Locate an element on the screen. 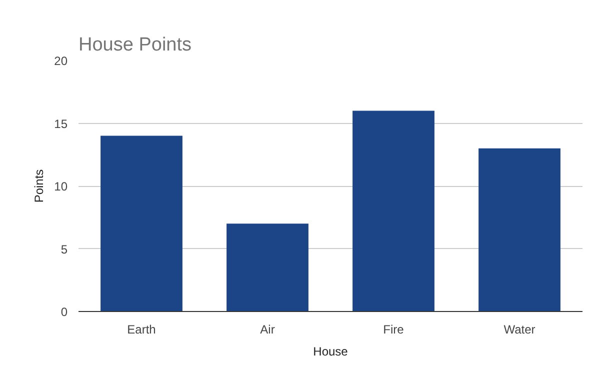 The image size is (600, 371). chart-title: House Points is located at coordinates (135, 45).